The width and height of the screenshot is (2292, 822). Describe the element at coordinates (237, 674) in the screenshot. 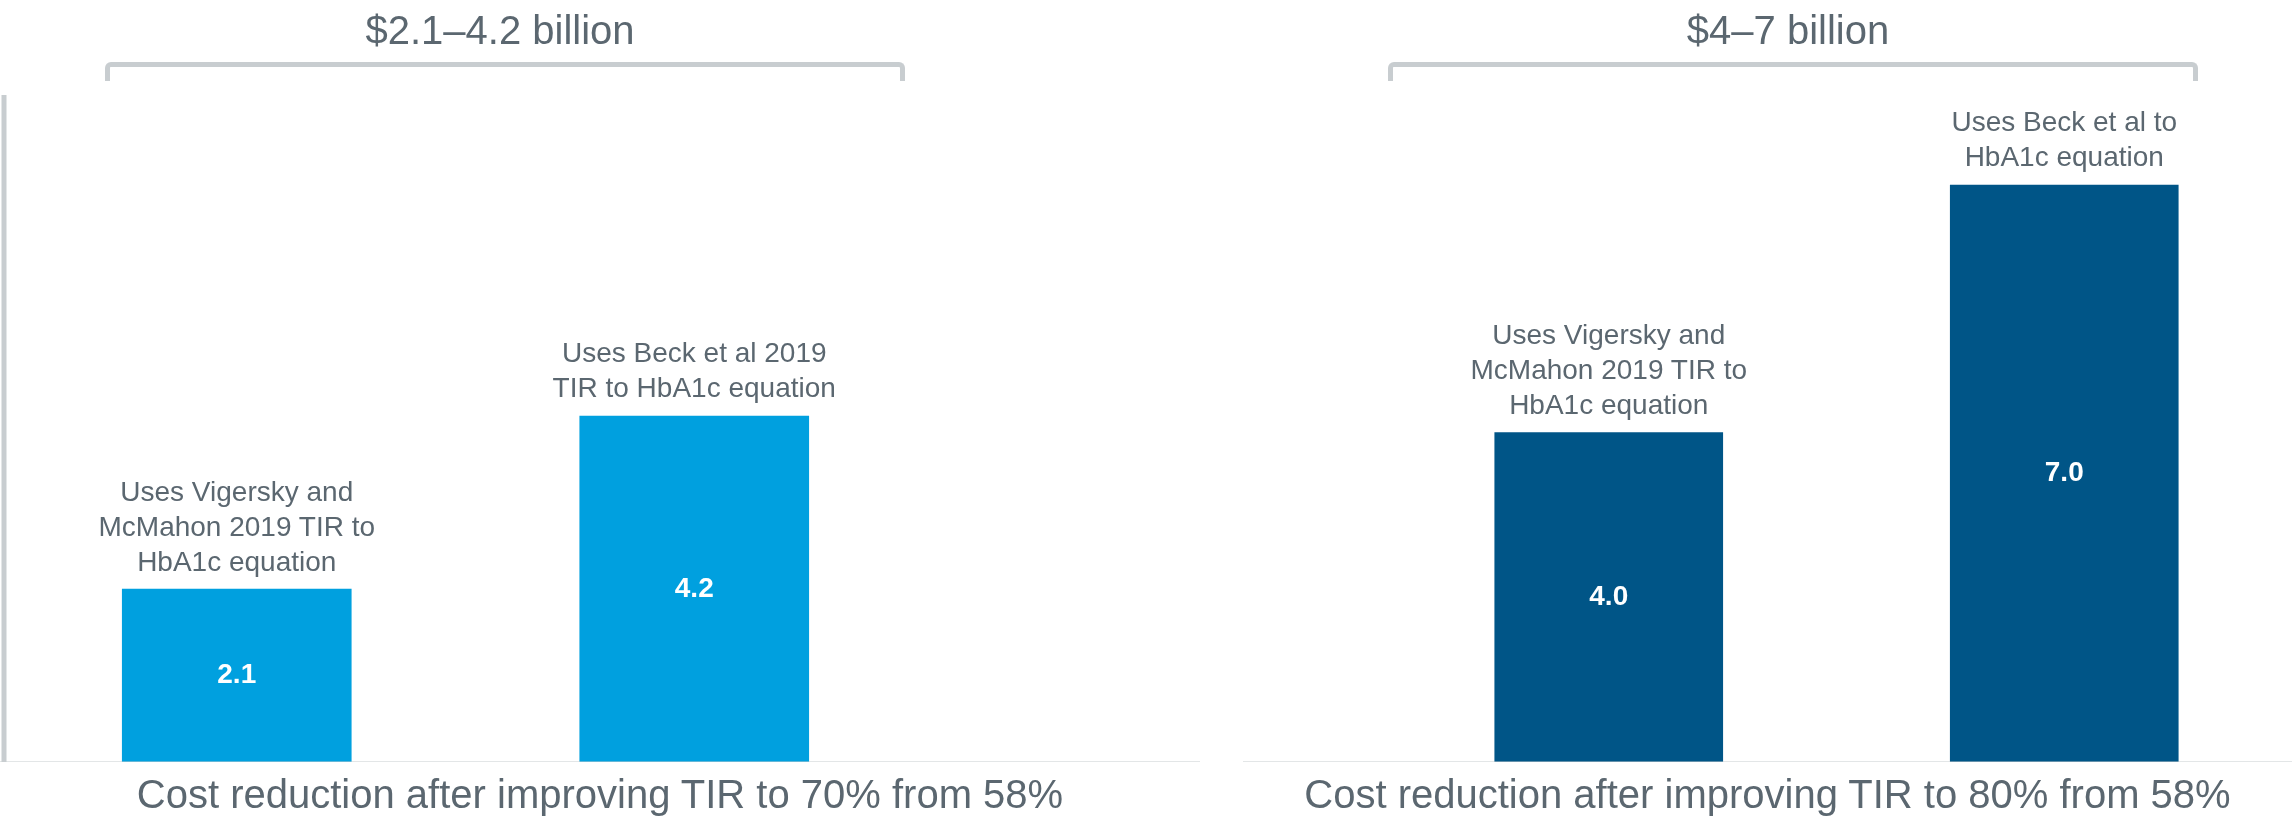

I see `data-label: 2.1` at that location.